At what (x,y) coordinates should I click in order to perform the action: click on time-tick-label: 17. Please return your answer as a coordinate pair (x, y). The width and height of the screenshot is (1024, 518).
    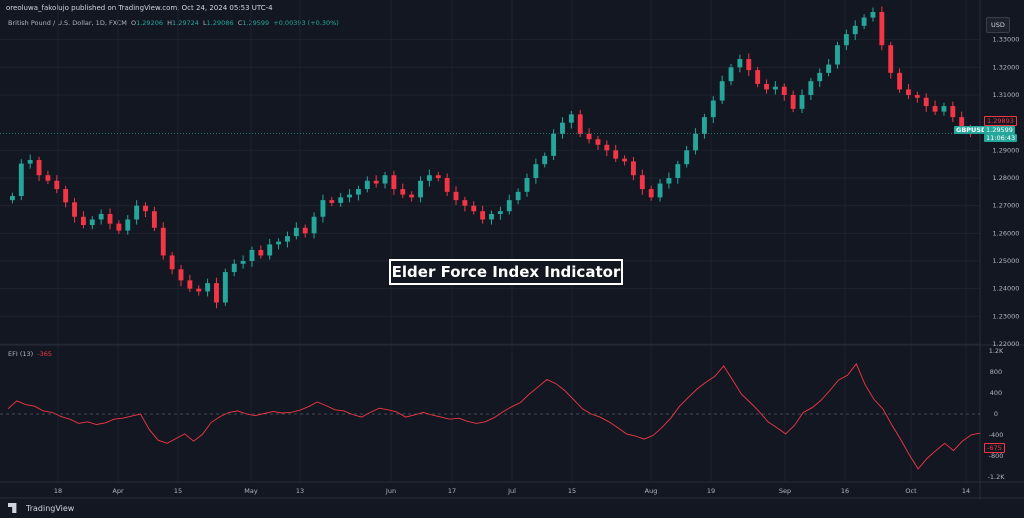
    Looking at the image, I should click on (452, 491).